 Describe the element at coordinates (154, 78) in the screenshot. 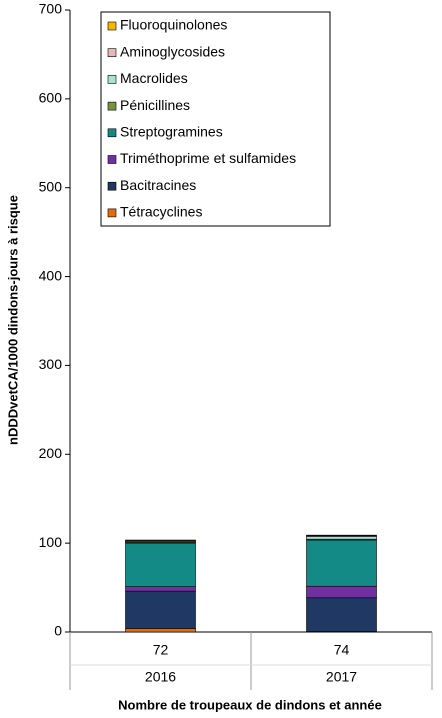

I see `legend-label: Macrolides` at that location.